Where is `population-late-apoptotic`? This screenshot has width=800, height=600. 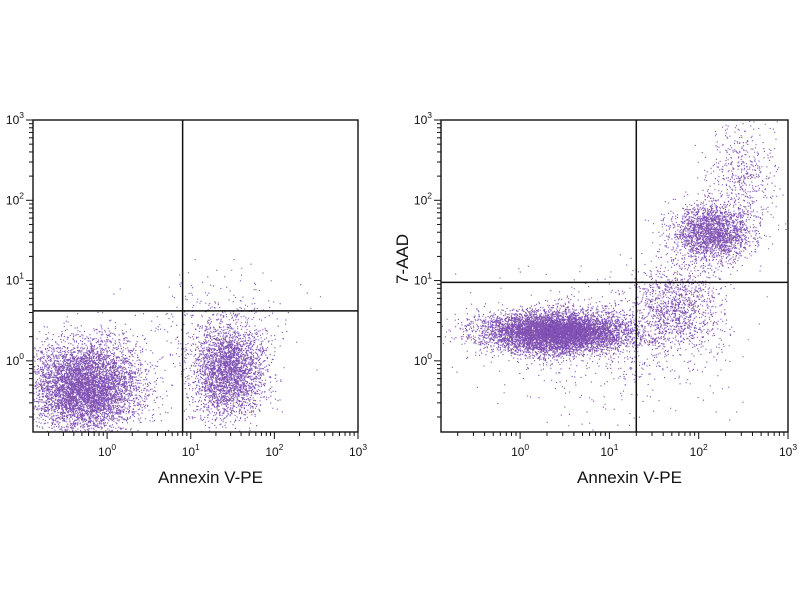 population-late-apoptotic is located at coordinates (716, 234).